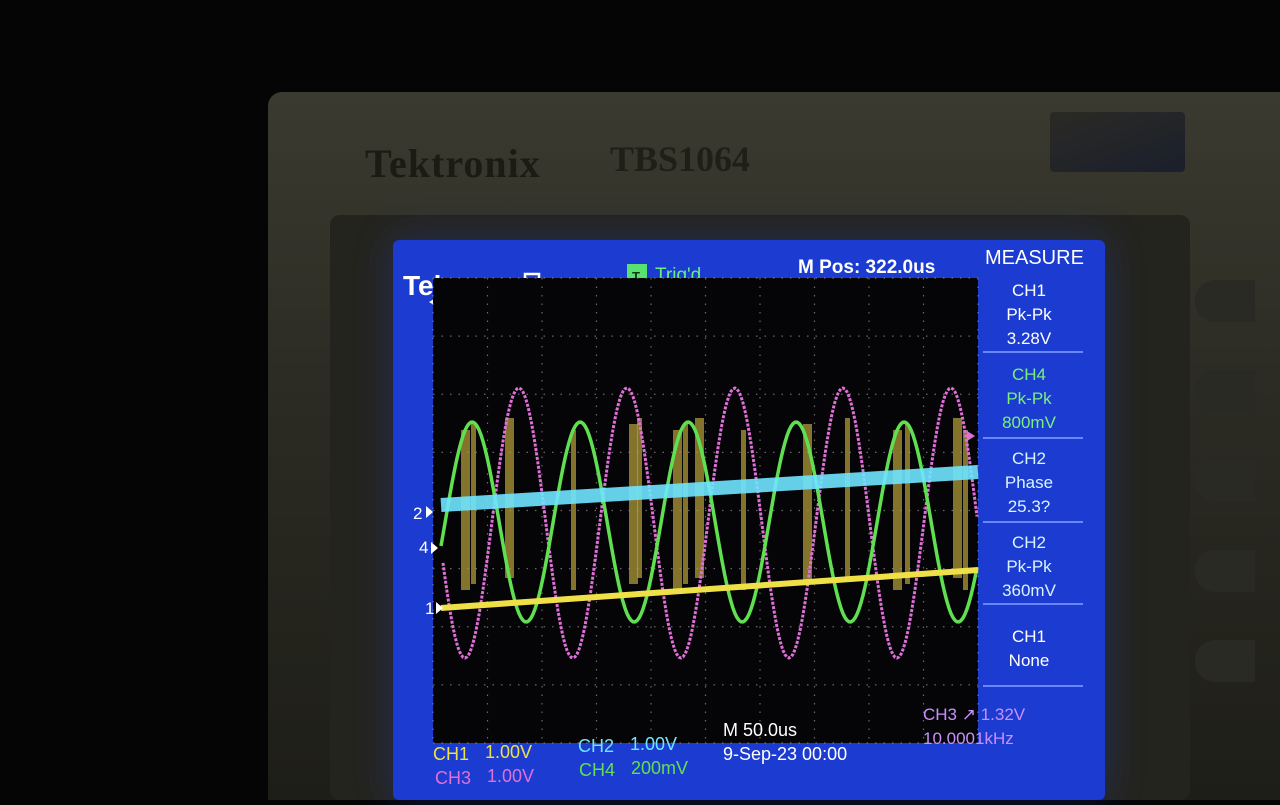 The image size is (1280, 805). Describe the element at coordinates (1029, 590) in the screenshot. I see `m4-value: 360mV` at that location.